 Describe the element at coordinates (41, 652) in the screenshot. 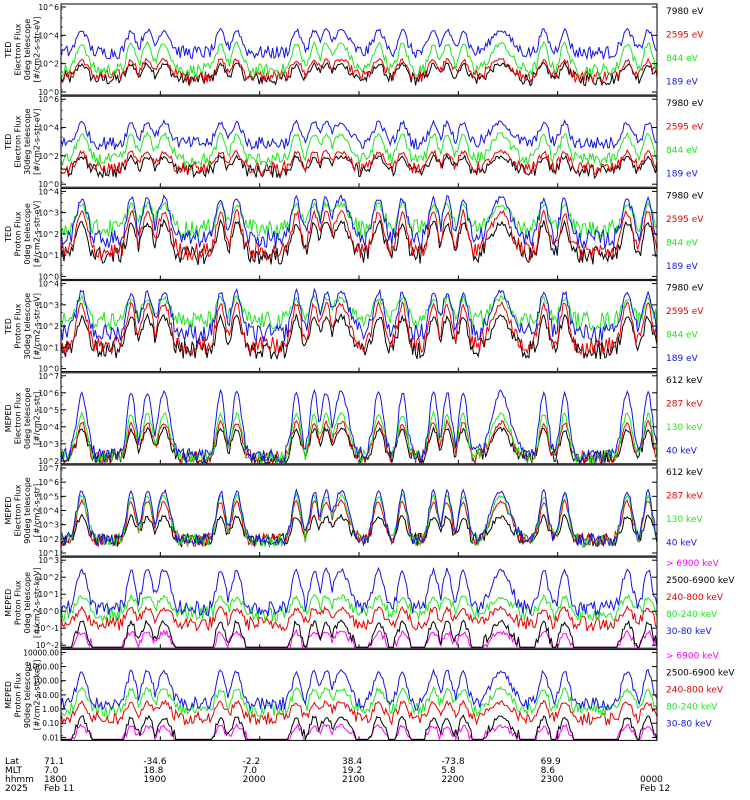

I see `y-tick-label: 10000.00` at that location.